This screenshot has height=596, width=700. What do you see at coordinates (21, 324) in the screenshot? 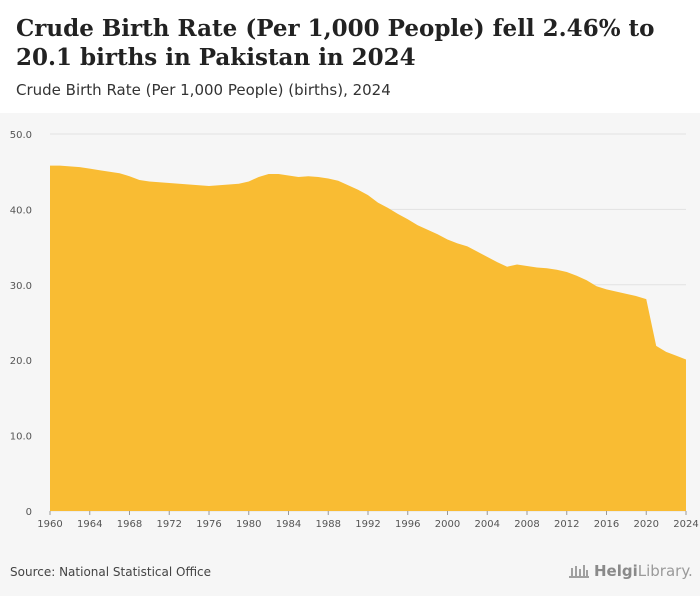
I see `y-axis-ticks: 0 10.0 20.0 30.0 40.0 50.0` at bounding box center [21, 324].